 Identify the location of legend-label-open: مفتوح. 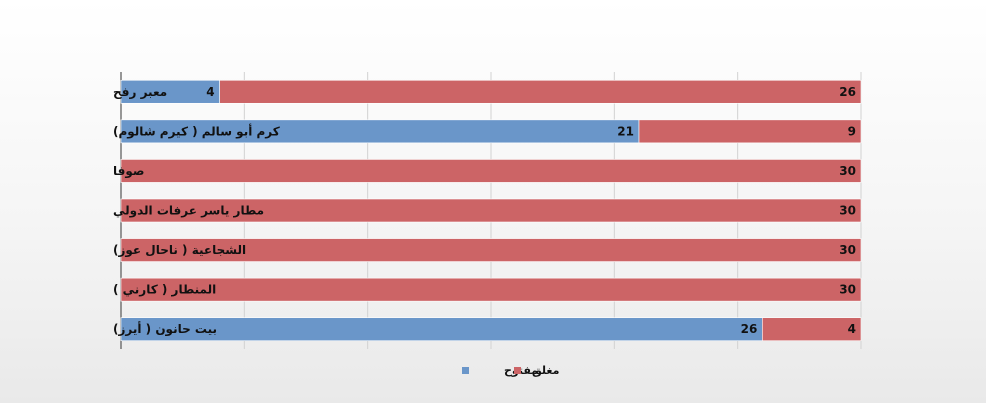
(521, 370).